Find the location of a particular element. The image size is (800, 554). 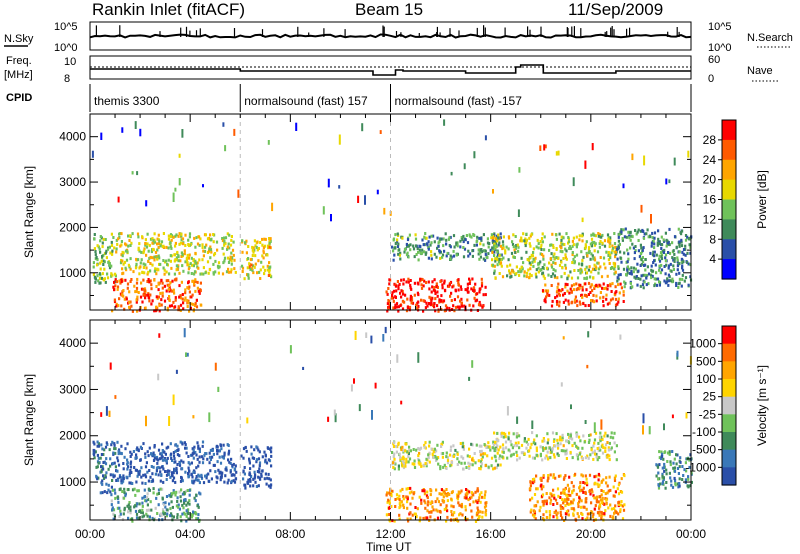

colorbar-swatch is located at coordinates (729, 388).